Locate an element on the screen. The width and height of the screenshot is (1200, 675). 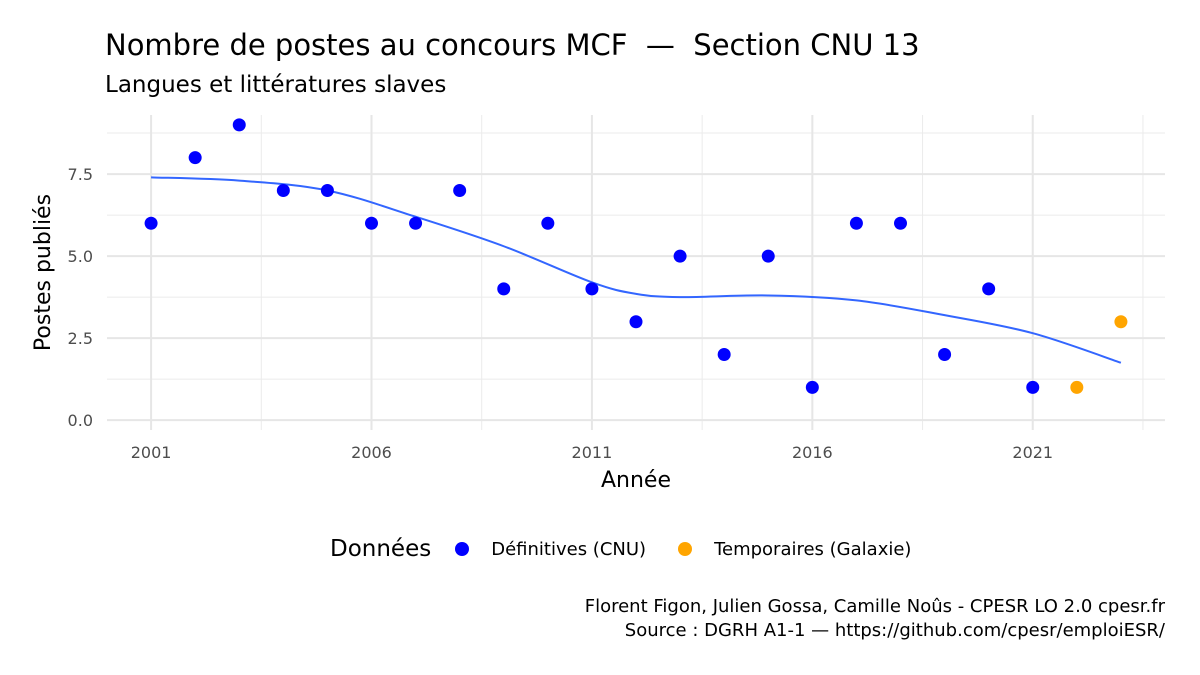
x-tick-label: 2001 is located at coordinates (151, 452).